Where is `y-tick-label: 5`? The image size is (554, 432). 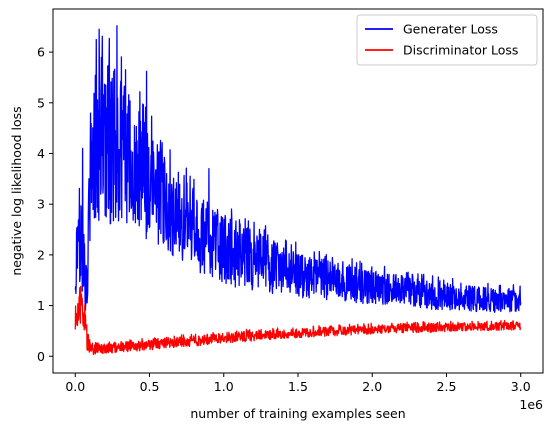 y-tick-label: 5 is located at coordinates (41, 102).